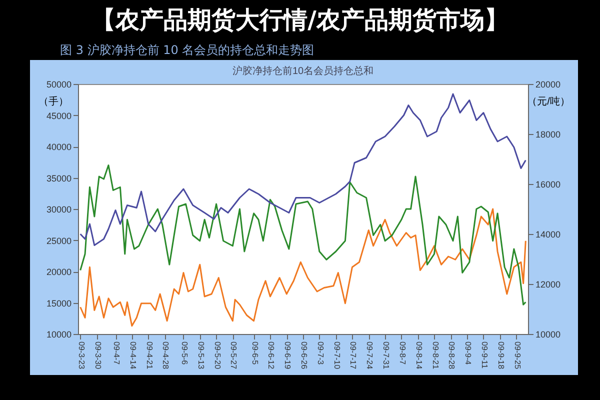 The image size is (600, 400). What do you see at coordinates (149, 356) in the screenshot?
I see `x-tick-label: 09-4-21` at bounding box center [149, 356].